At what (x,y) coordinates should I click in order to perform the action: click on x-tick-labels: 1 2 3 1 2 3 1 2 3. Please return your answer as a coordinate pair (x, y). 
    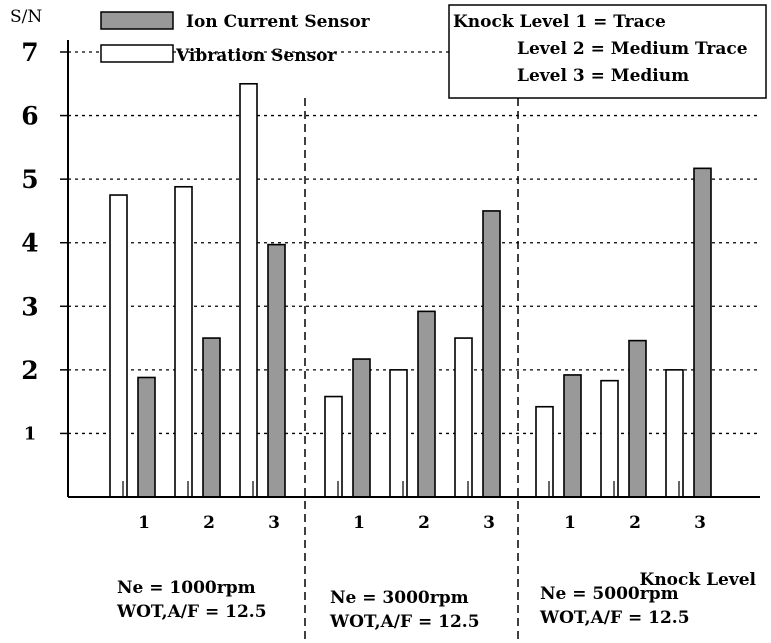
    Looking at the image, I should click on (422, 523).